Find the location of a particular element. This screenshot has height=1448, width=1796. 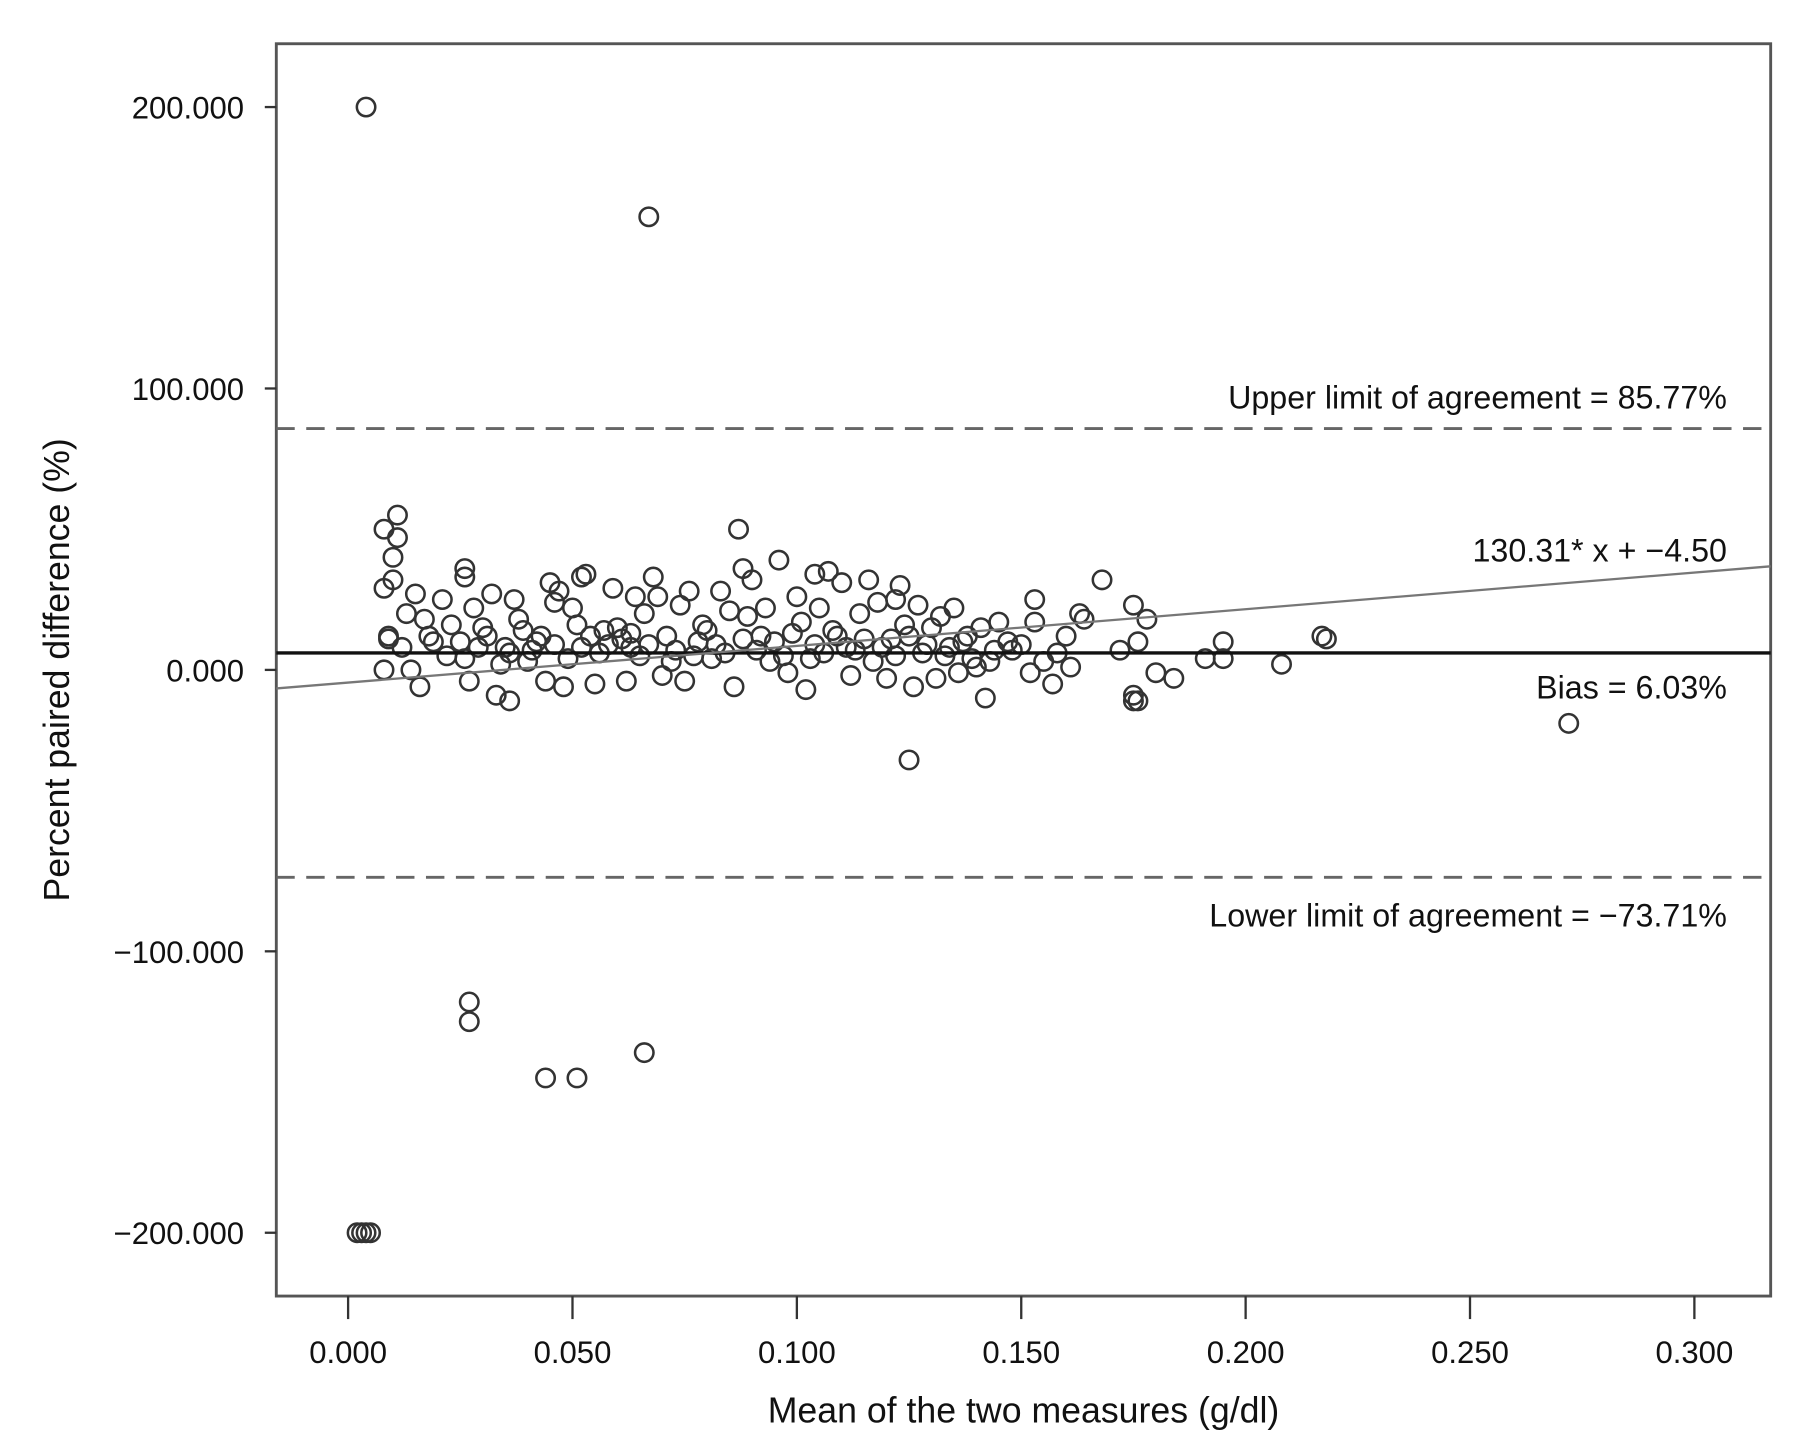

lower-loa-label: Lower limit of agreement = −73.71% is located at coordinates (1468, 916).